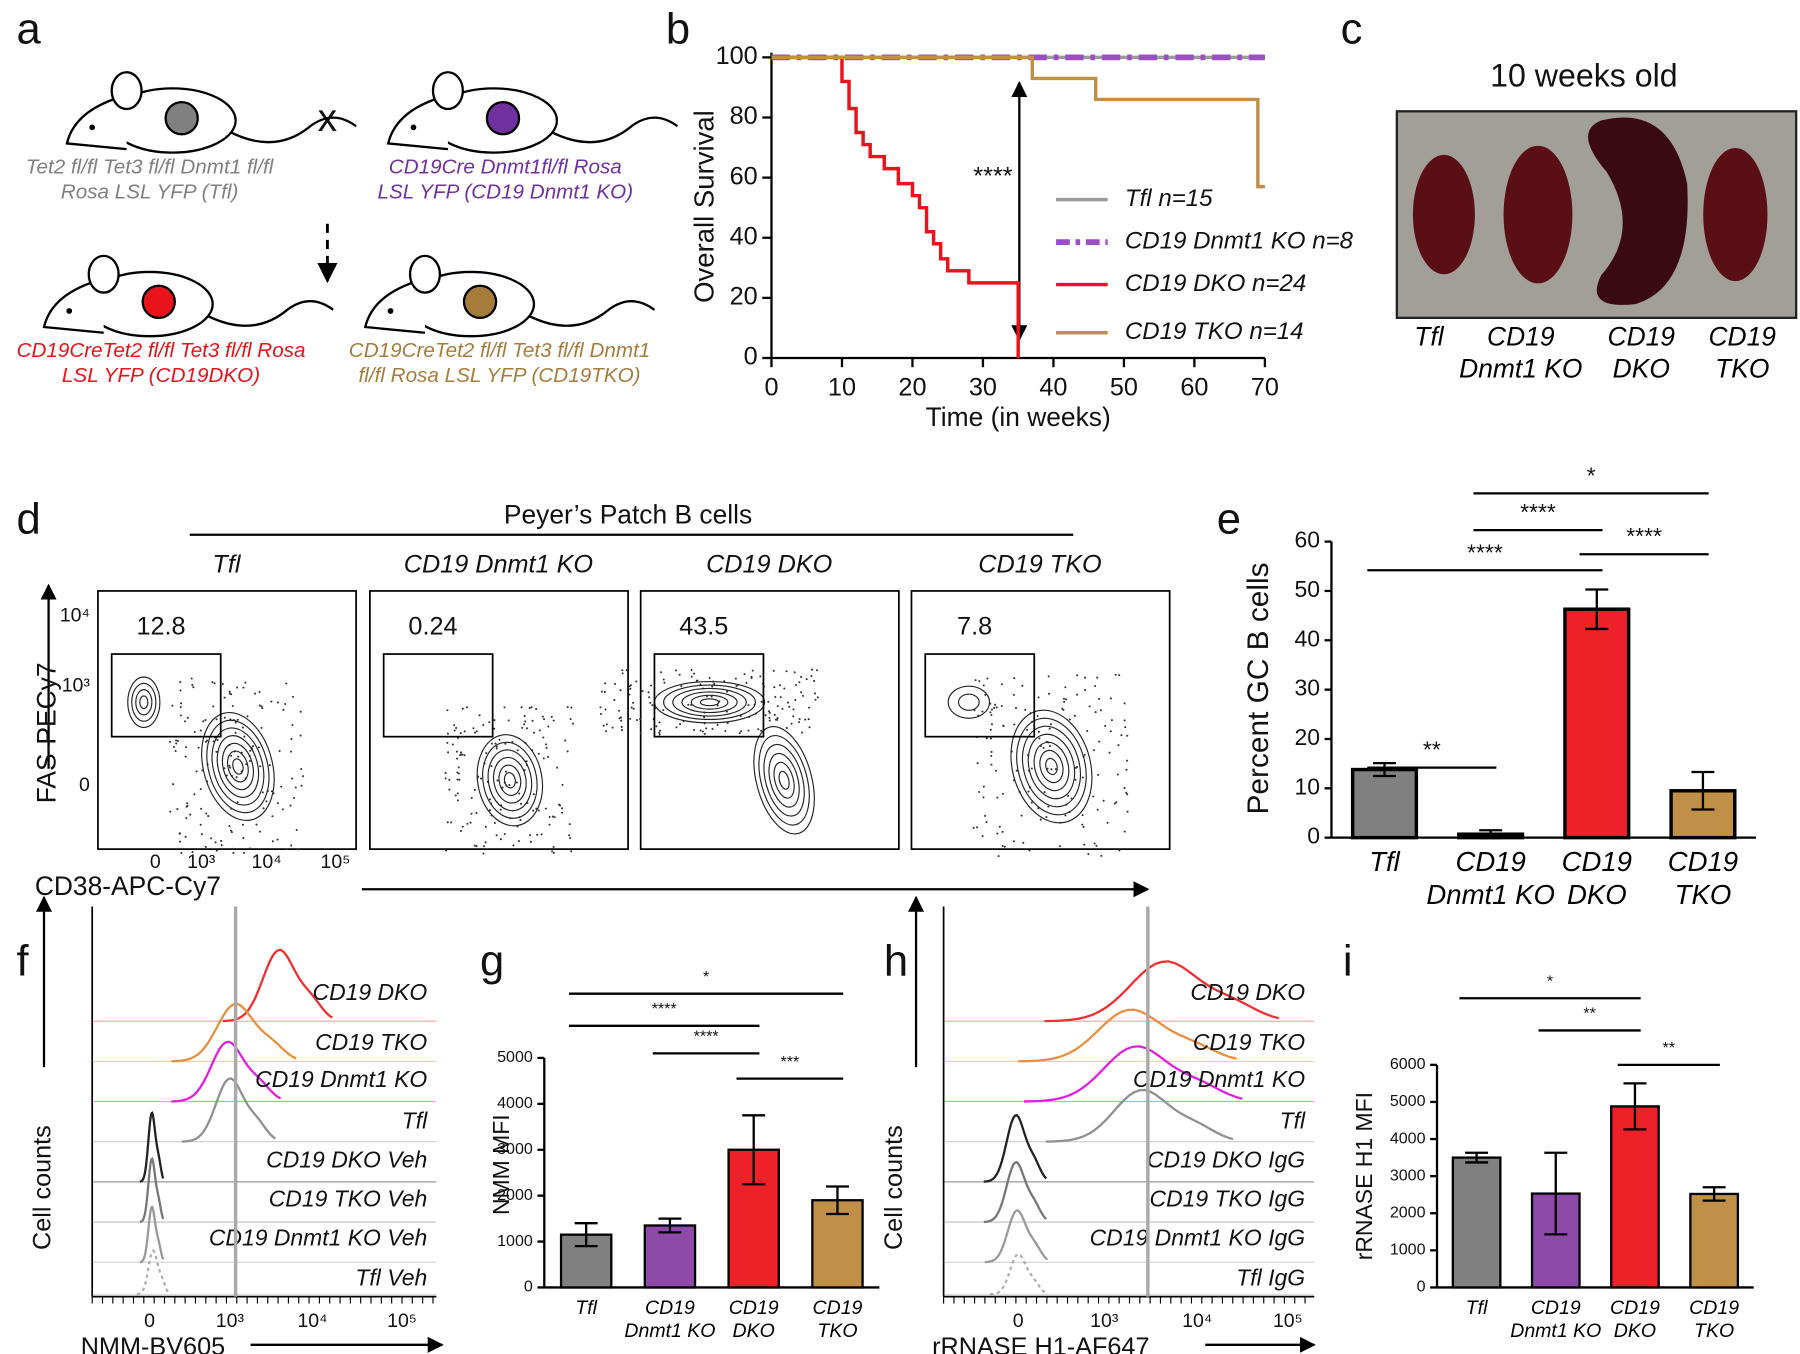 The width and height of the screenshot is (1800, 1354). What do you see at coordinates (318, 1237) in the screenshot?
I see `trace-label: CD19 Dnmt1 KO Veh` at bounding box center [318, 1237].